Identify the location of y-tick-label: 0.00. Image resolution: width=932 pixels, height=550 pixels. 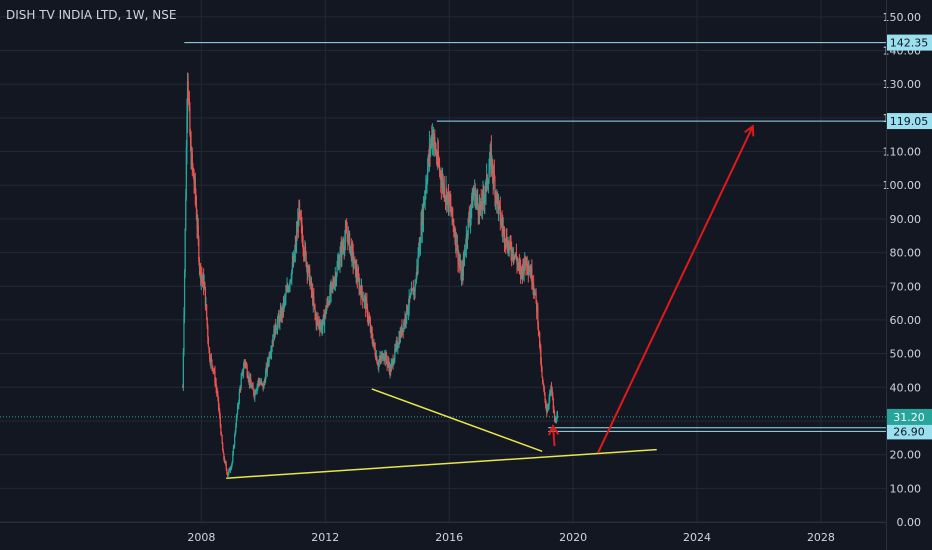
(909, 522).